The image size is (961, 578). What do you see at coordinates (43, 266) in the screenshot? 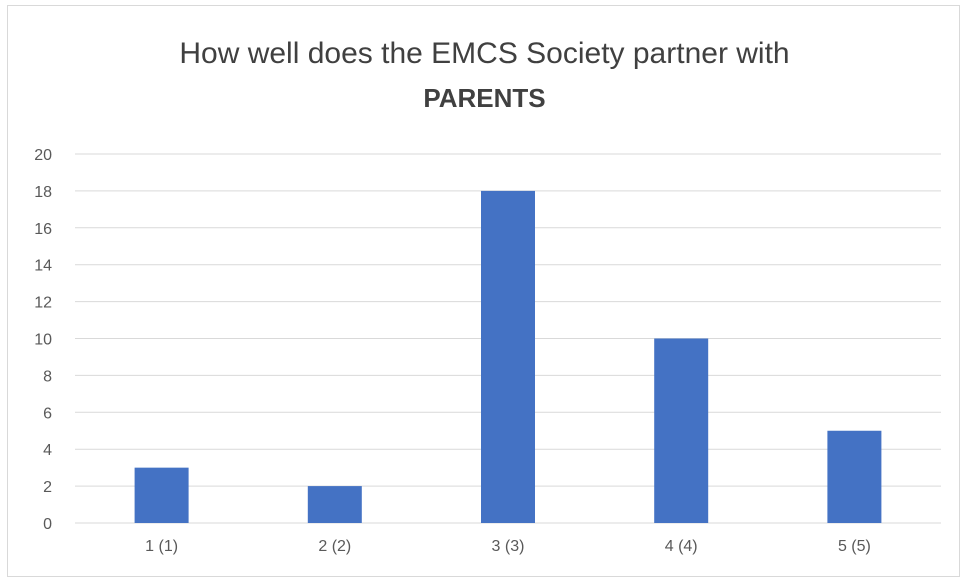
I see `y-tick-label: 14` at bounding box center [43, 266].